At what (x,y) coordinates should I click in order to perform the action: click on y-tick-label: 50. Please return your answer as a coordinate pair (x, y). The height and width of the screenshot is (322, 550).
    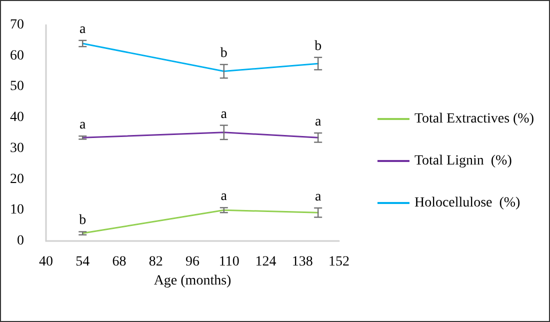
    Looking at the image, I should click on (17, 86).